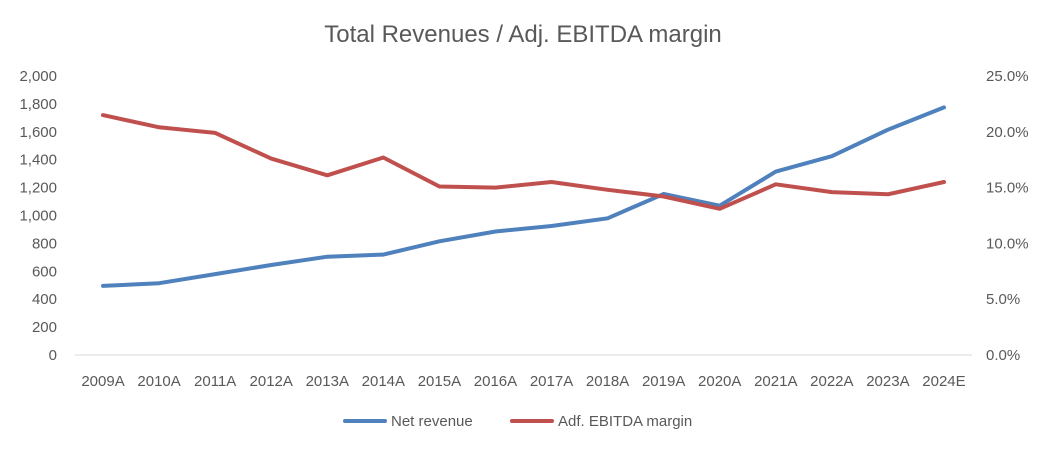  Describe the element at coordinates (625, 421) in the screenshot. I see `legend-label-adf-ebitda-margin: Adf. EBITDA margin` at that location.